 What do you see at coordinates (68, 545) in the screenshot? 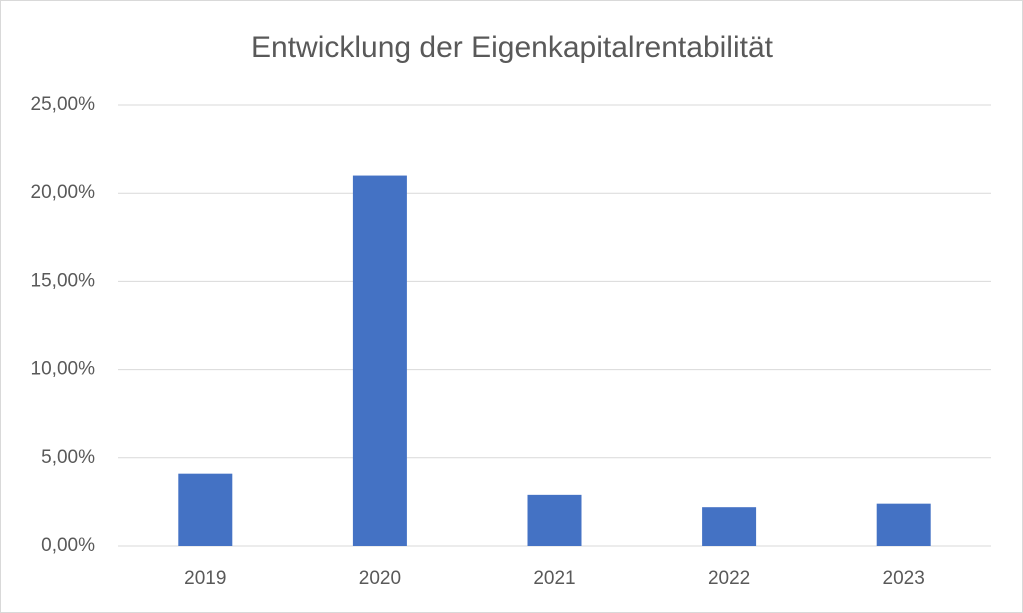
I see `y-tick-label: 0,00%` at bounding box center [68, 545].